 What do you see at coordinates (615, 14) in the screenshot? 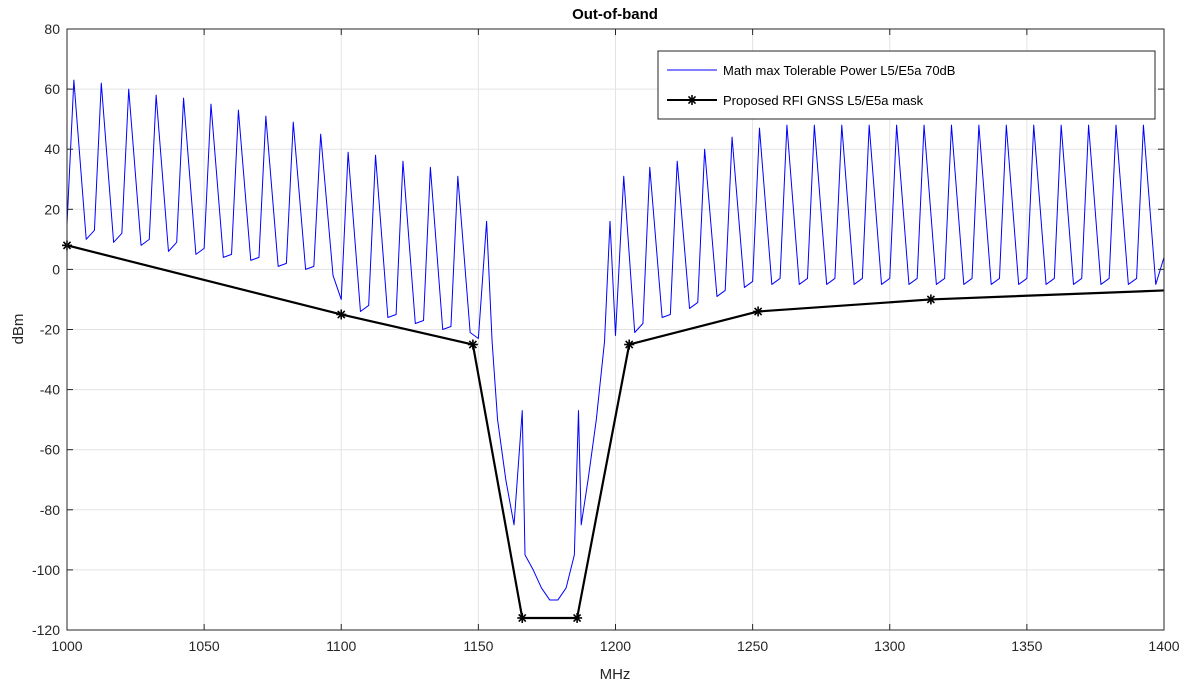
I see `chart-title: Out-of-band` at bounding box center [615, 14].